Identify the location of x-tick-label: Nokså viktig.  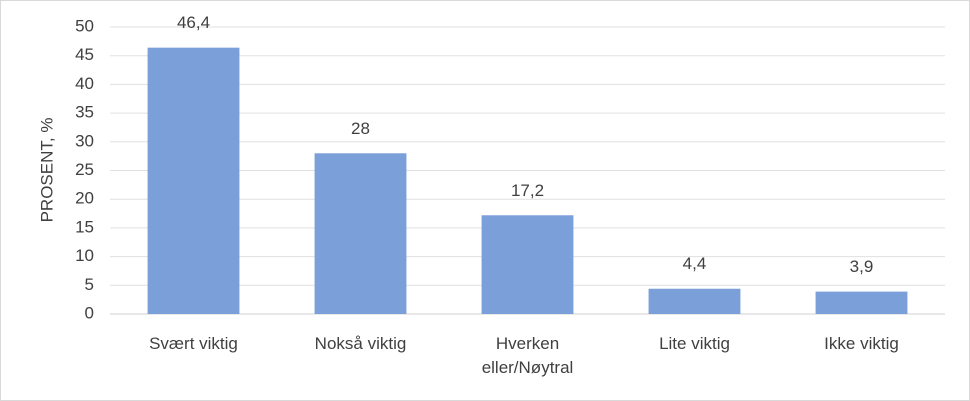
(360, 343).